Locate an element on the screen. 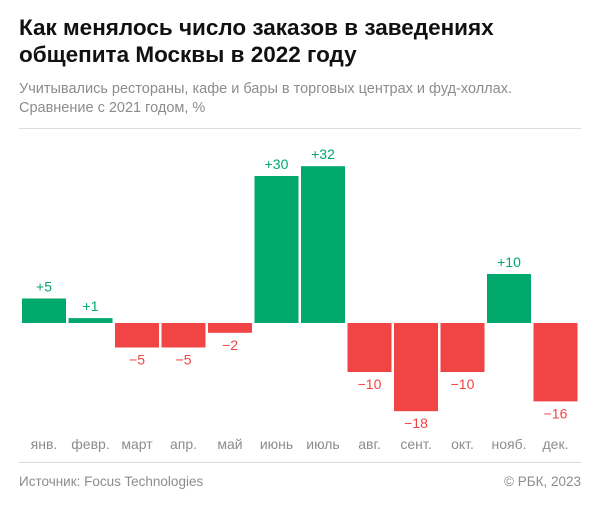 The image size is (600, 507). x-tick-label-7: июль is located at coordinates (322, 444).